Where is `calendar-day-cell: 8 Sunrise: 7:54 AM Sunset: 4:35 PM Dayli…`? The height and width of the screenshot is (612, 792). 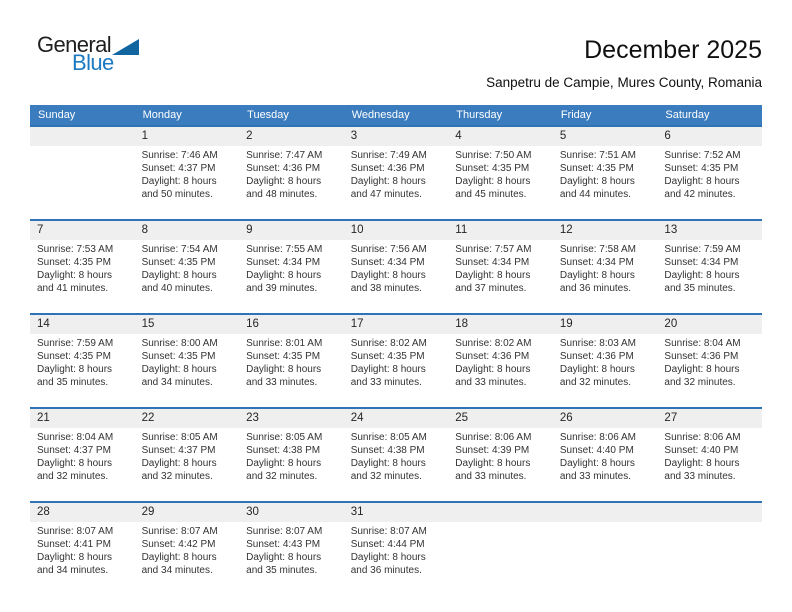 calendar-day-cell: 8 Sunrise: 7:54 AM Sunset: 4:35 PM Dayli… is located at coordinates (187, 267).